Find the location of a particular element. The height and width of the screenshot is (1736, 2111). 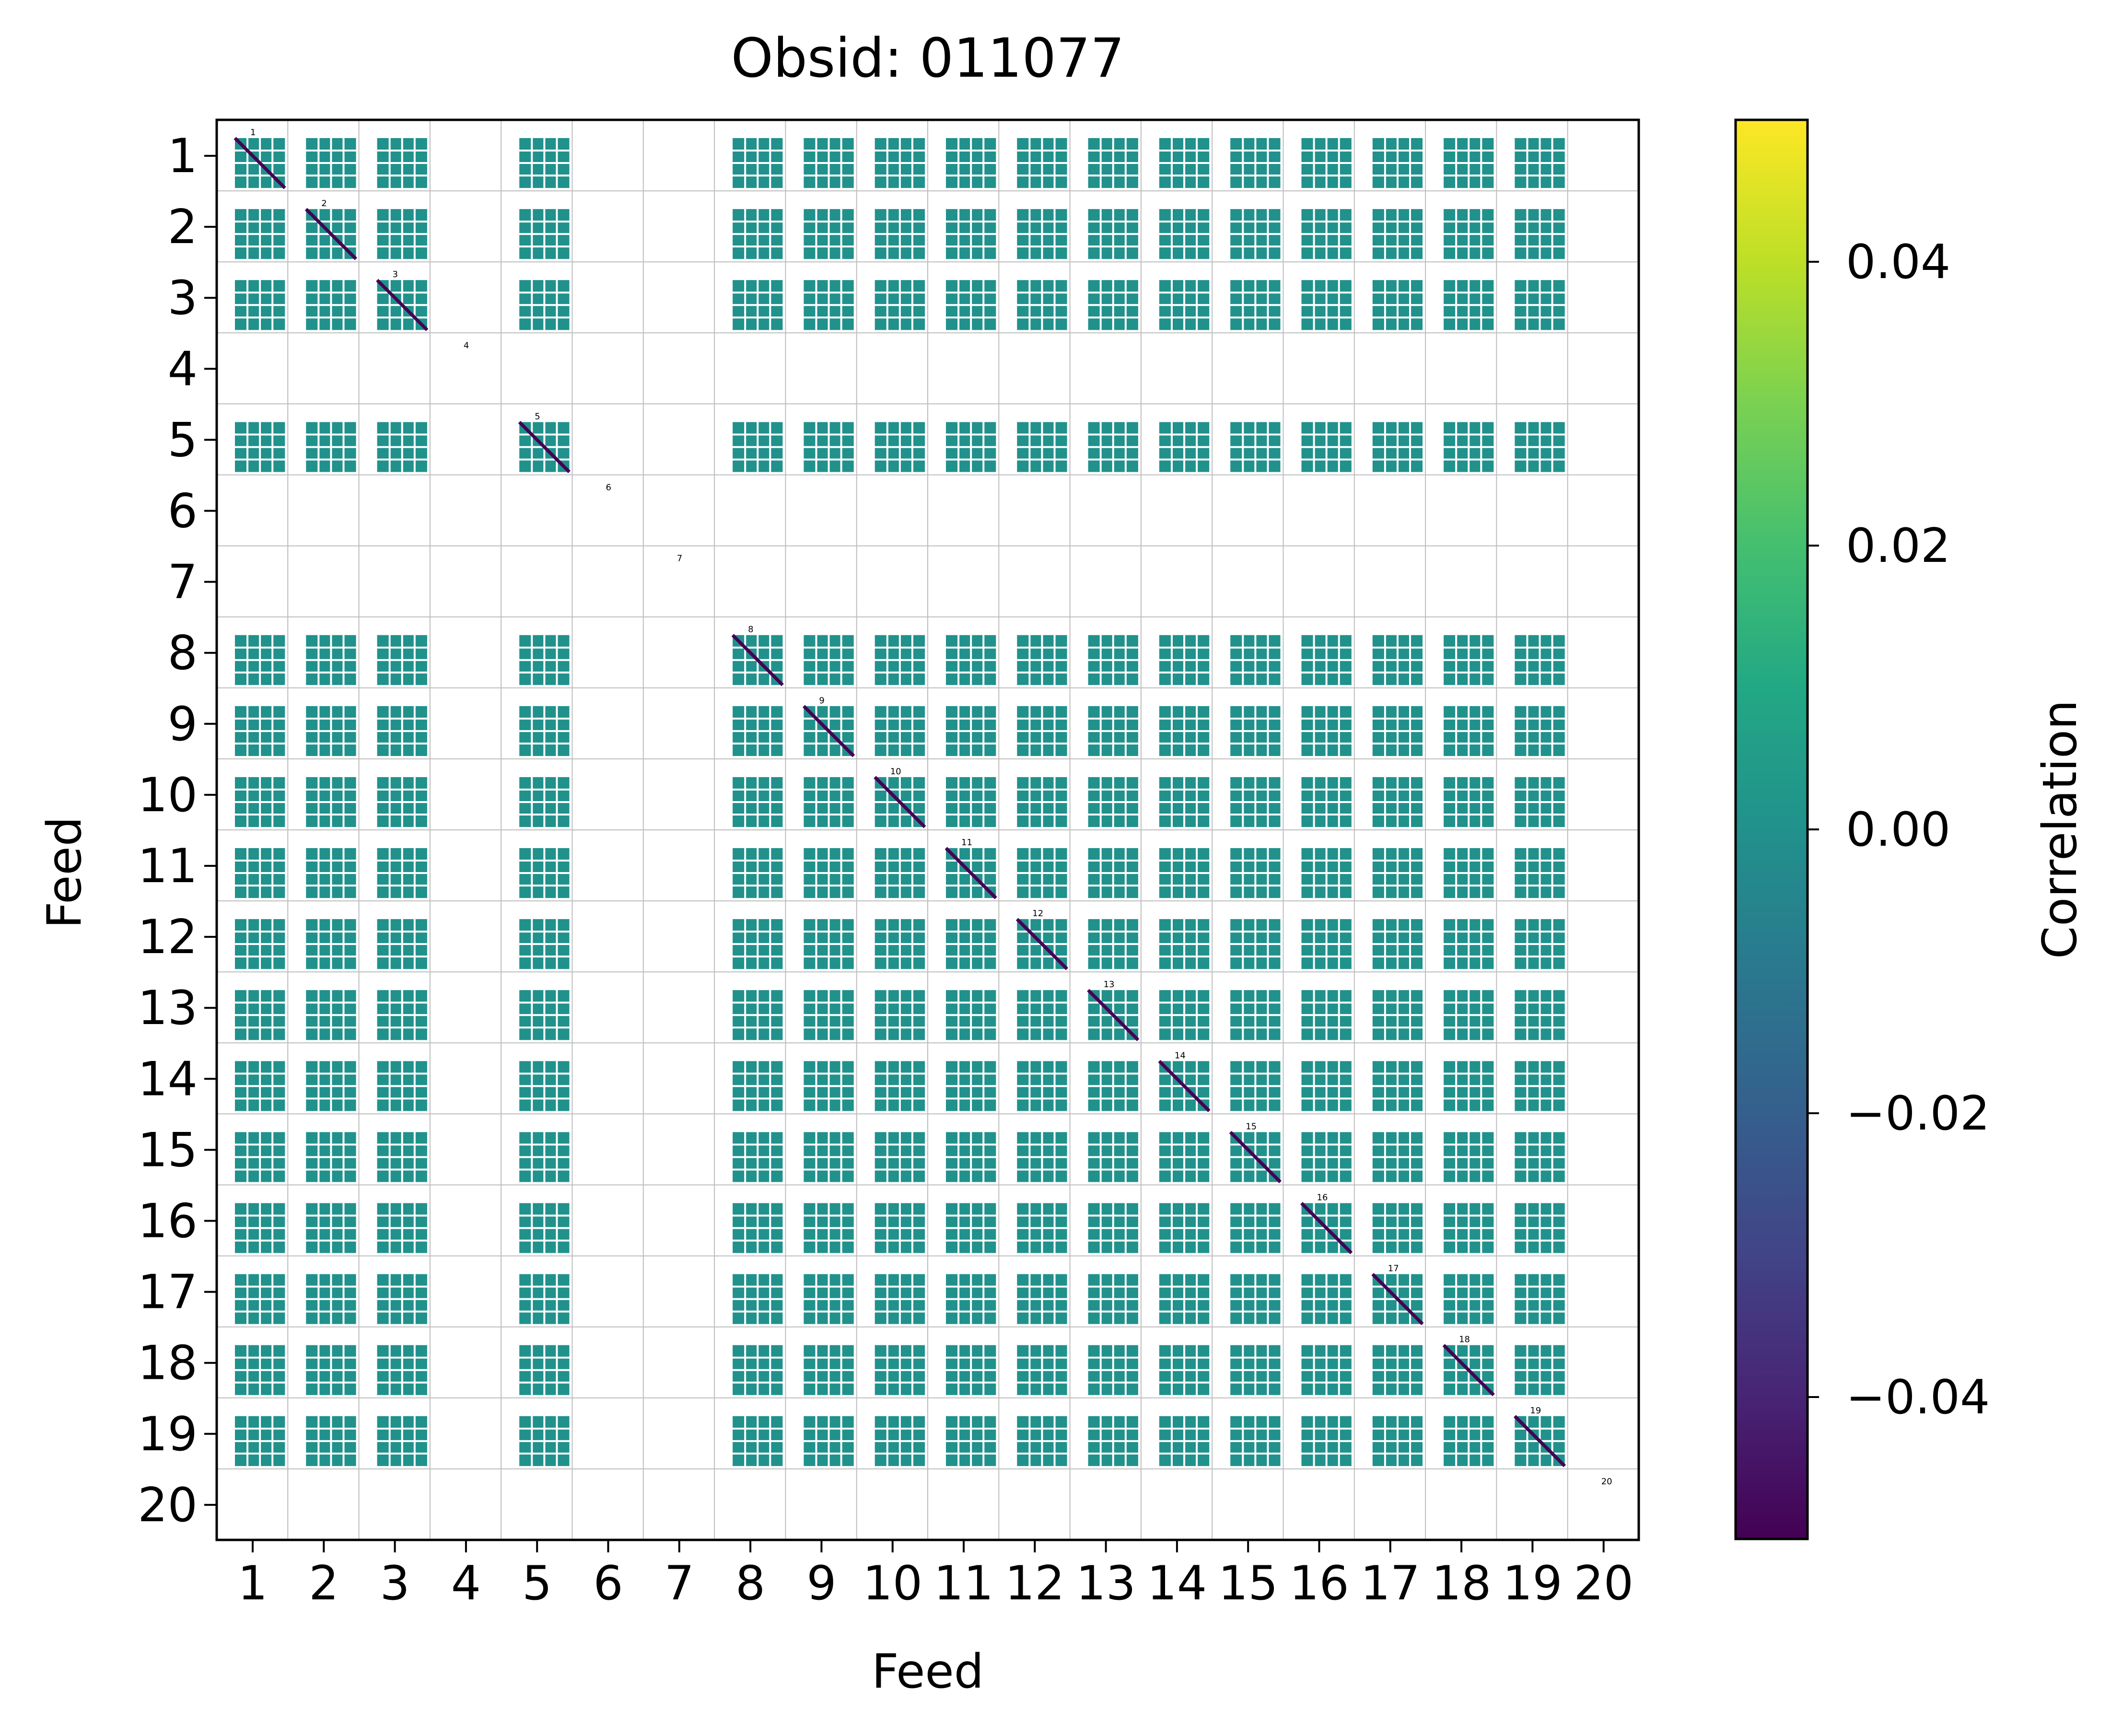

x-tick-label-20: 20 is located at coordinates (1603, 1583).